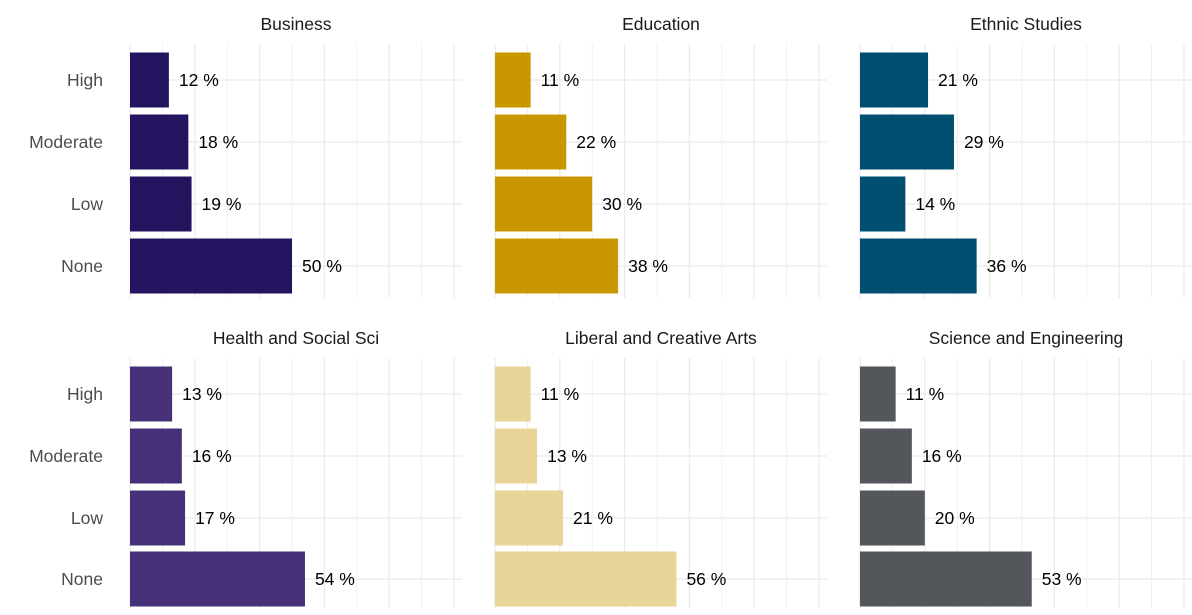 This screenshot has width=1192, height=615. I want to click on data-label: 12 %, so click(199, 80).